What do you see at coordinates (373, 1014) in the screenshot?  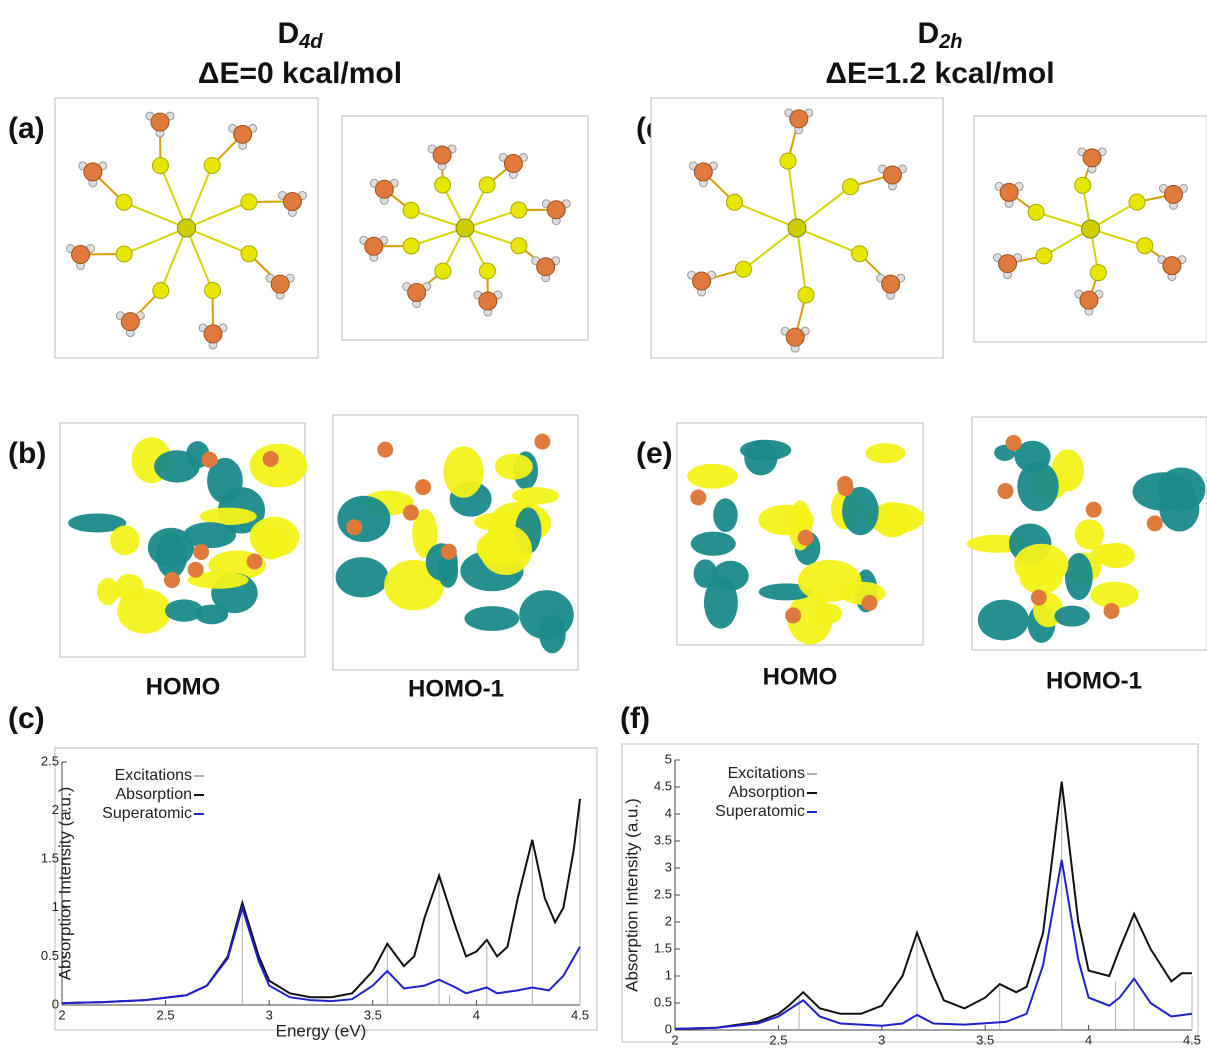 I see `x-tick-label: 3.5` at bounding box center [373, 1014].